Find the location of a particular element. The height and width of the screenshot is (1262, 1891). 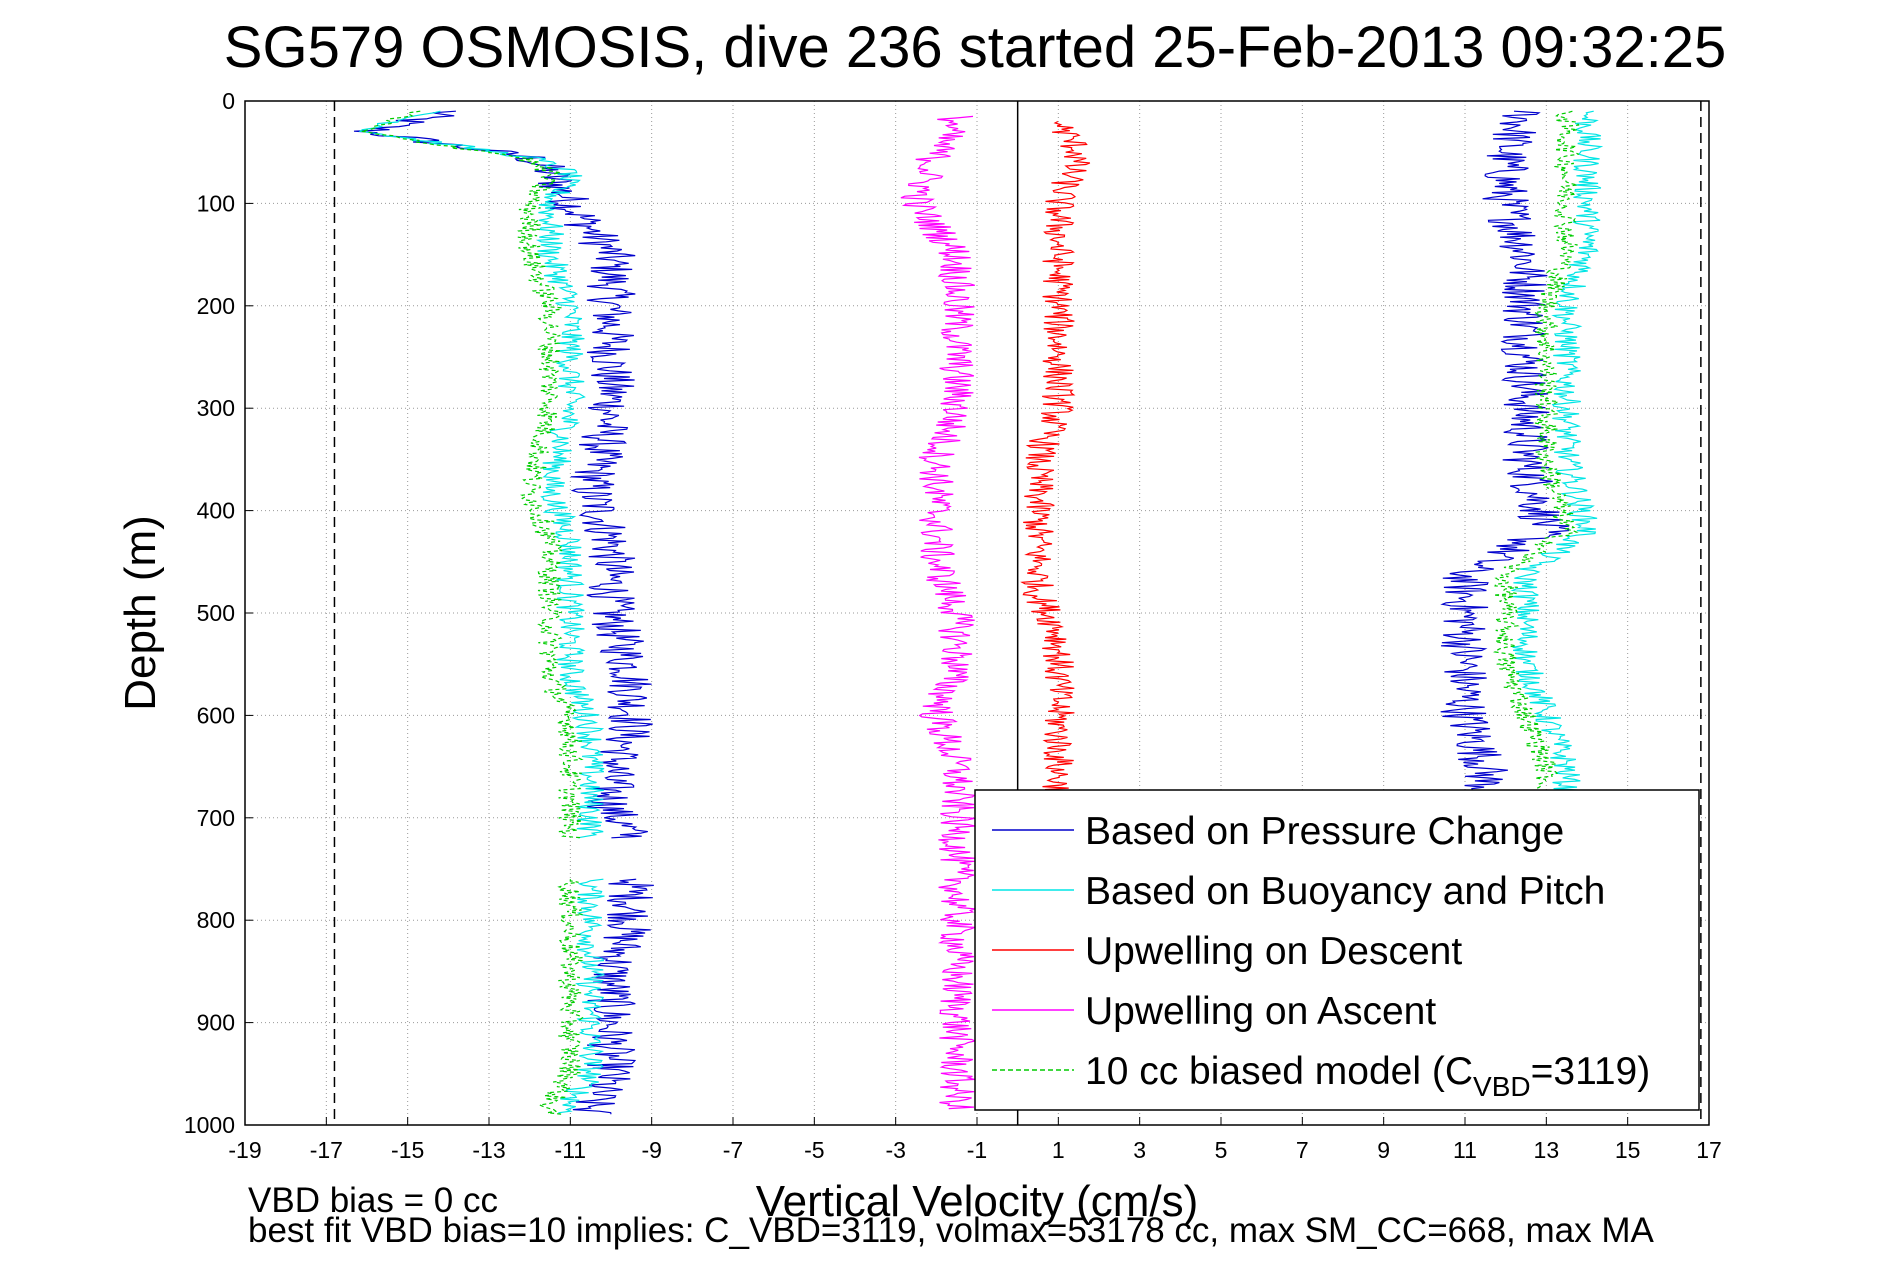

x-tick-label: 13 is located at coordinates (1547, 1150).